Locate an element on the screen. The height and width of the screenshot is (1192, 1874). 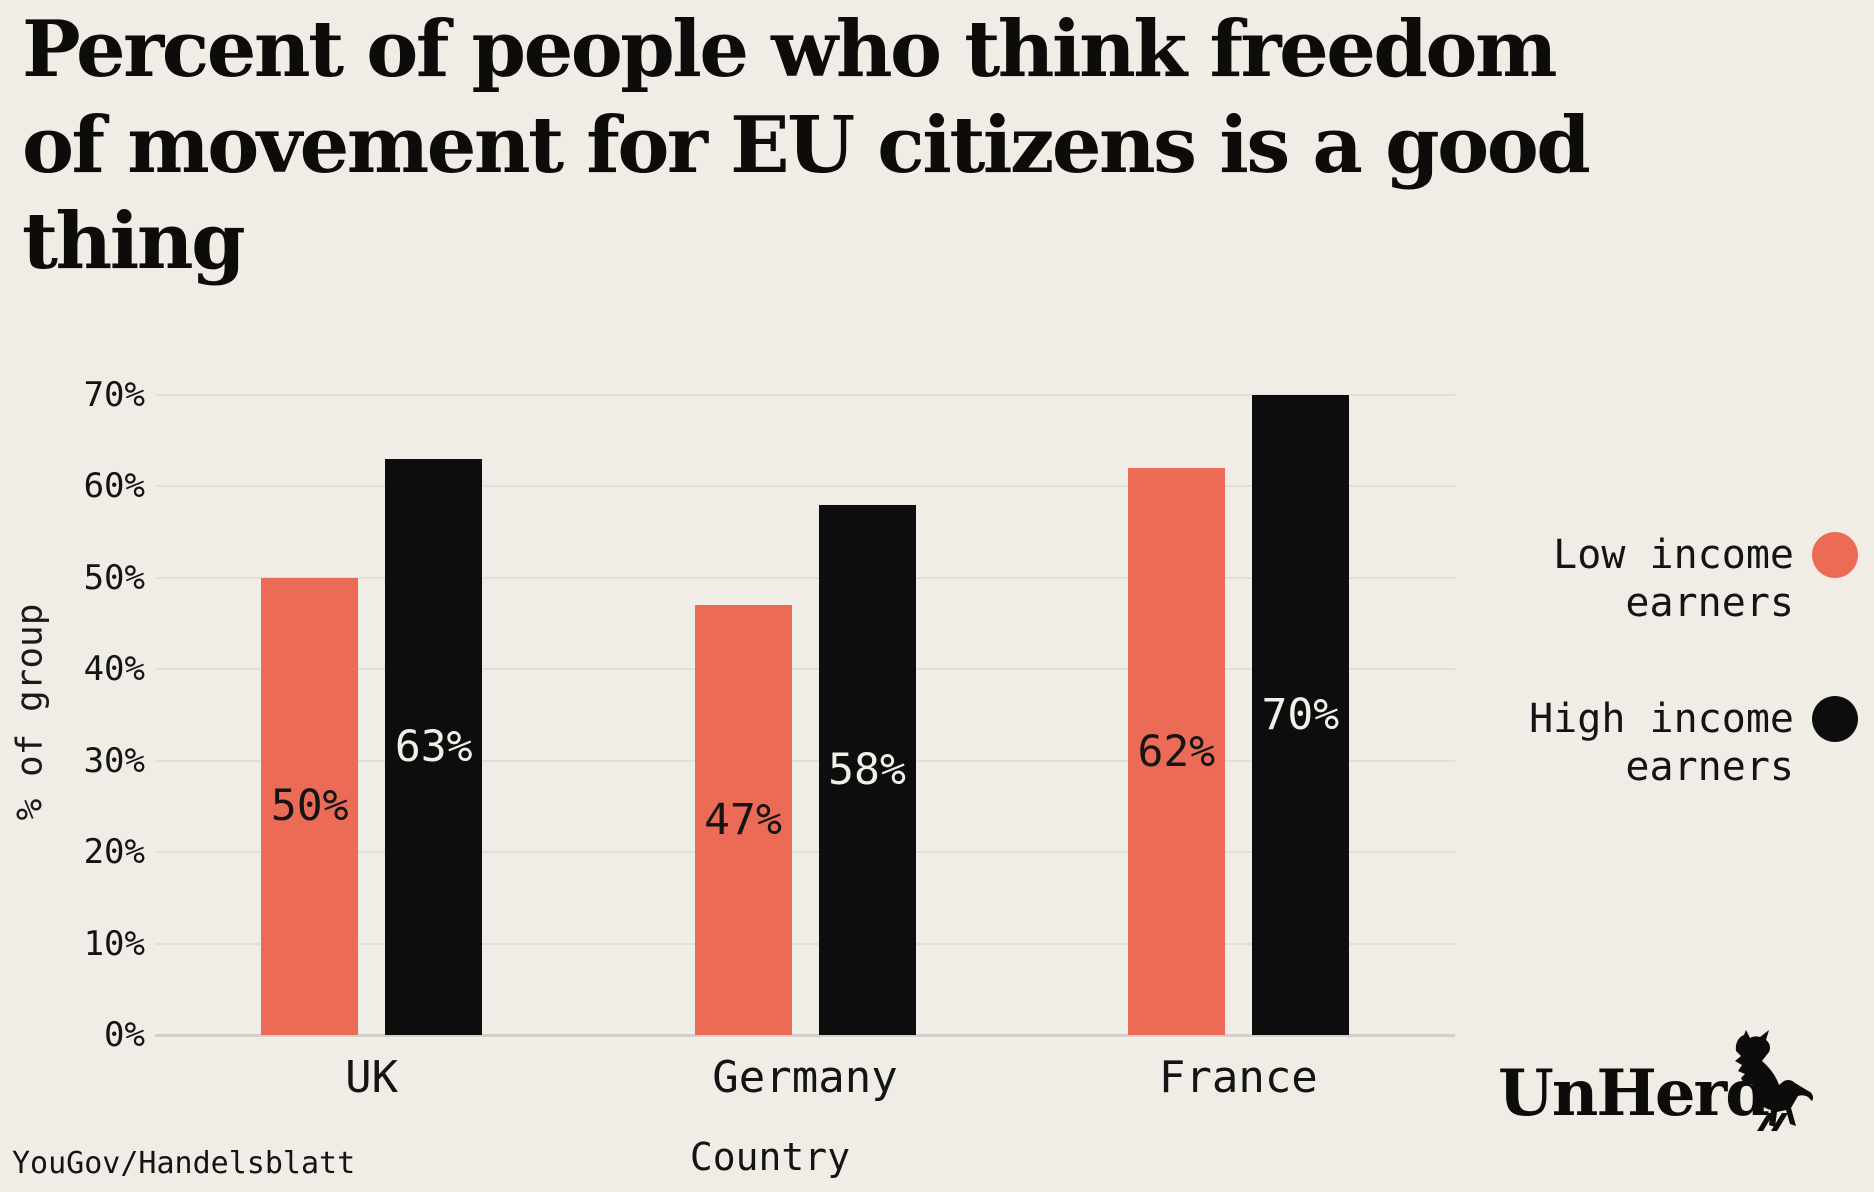
bar-low-income-earners-uk is located at coordinates (310, 806).